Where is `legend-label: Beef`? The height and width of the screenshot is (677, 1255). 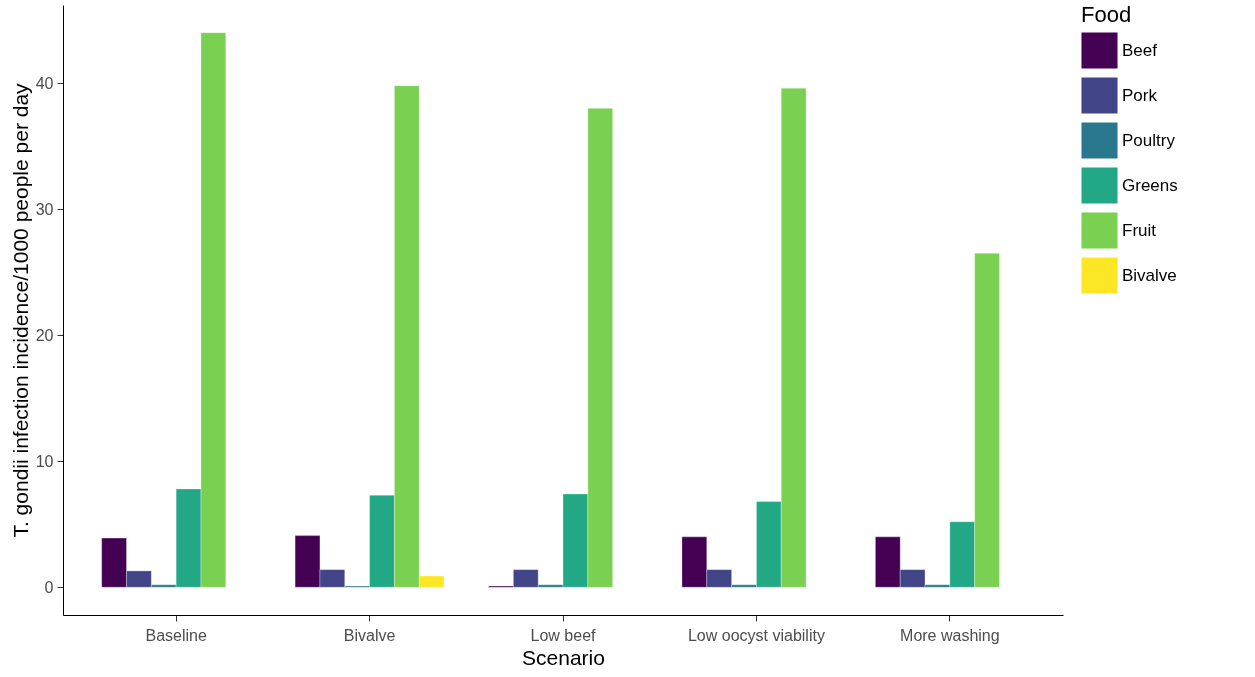 legend-label: Beef is located at coordinates (1140, 50).